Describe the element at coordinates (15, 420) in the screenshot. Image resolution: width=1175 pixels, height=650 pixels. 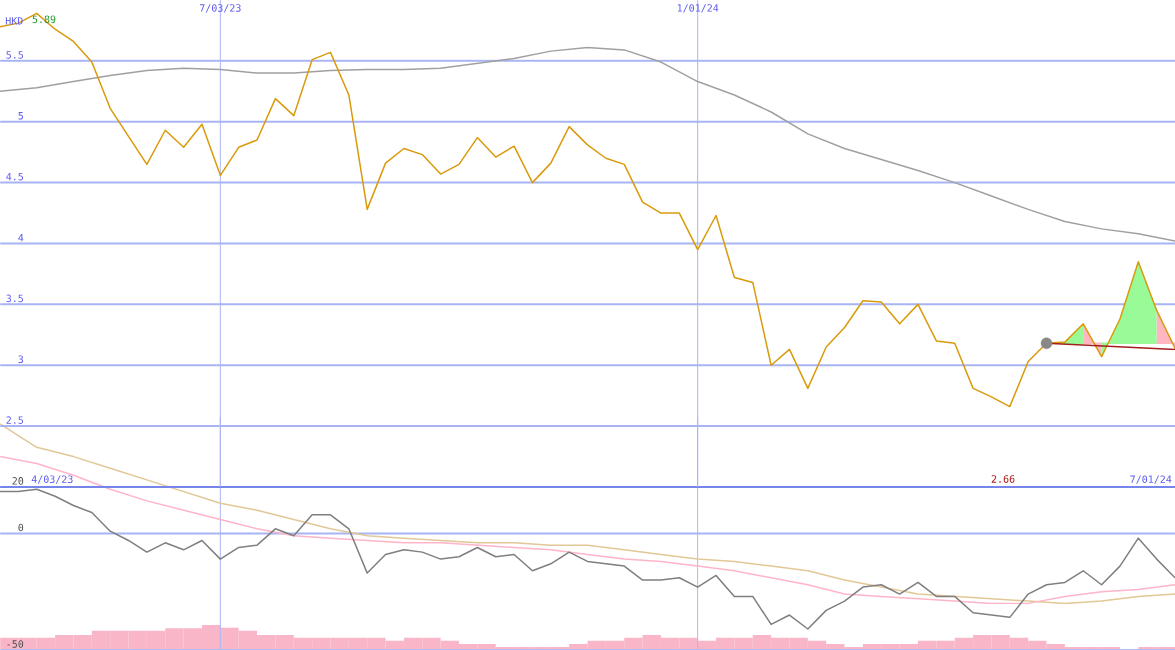
I see `y-tick-label: 2.5` at that location.